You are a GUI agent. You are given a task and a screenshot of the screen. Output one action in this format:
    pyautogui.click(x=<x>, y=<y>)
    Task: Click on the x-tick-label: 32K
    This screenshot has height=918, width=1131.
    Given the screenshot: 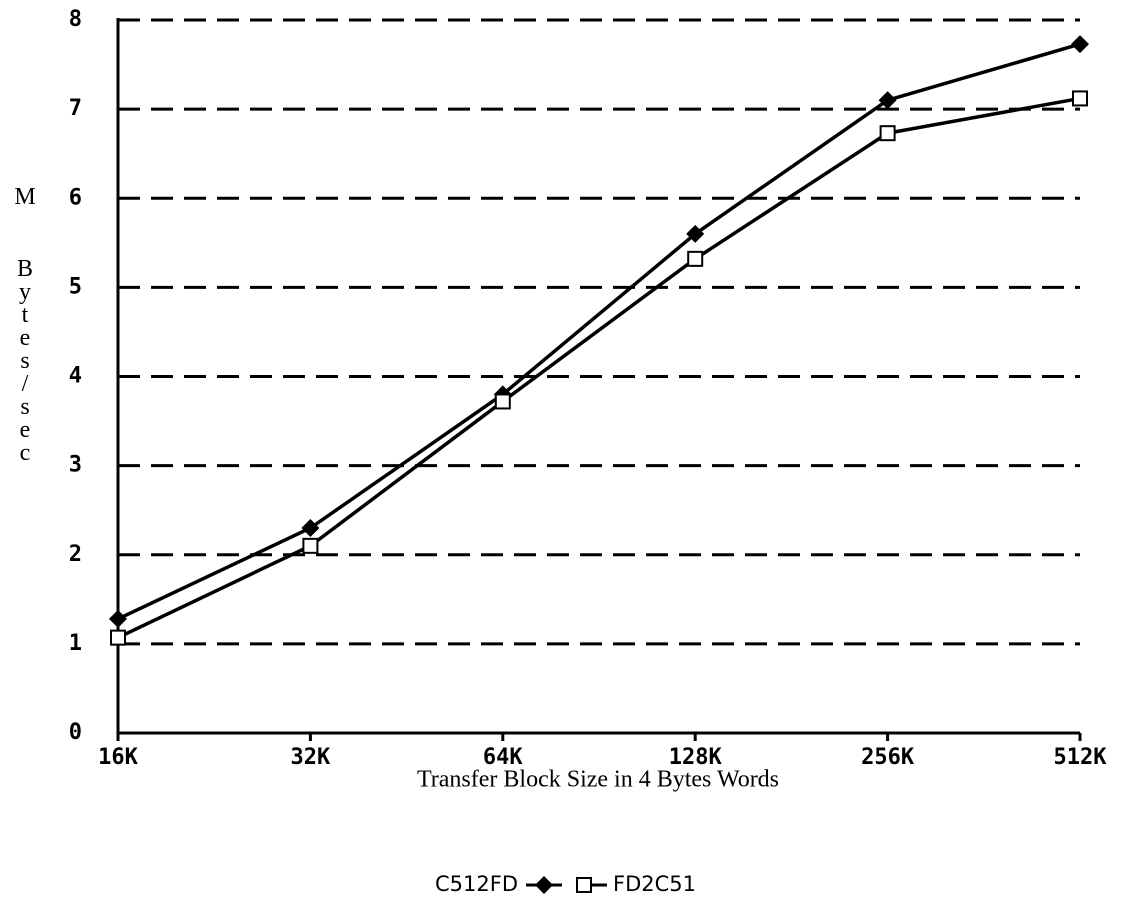 What is the action you would take?
    pyautogui.click(x=311, y=757)
    